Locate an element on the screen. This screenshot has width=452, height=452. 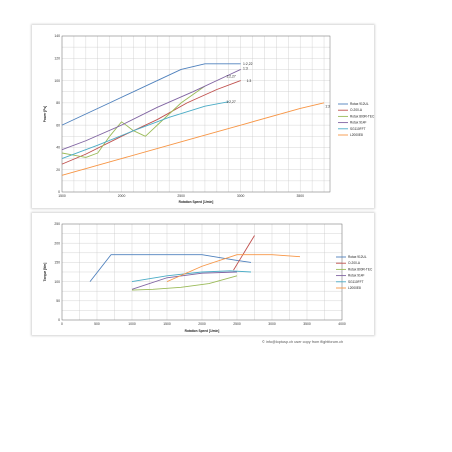
ratio-annotation: 1:2,22 is located at coordinates (248, 64).